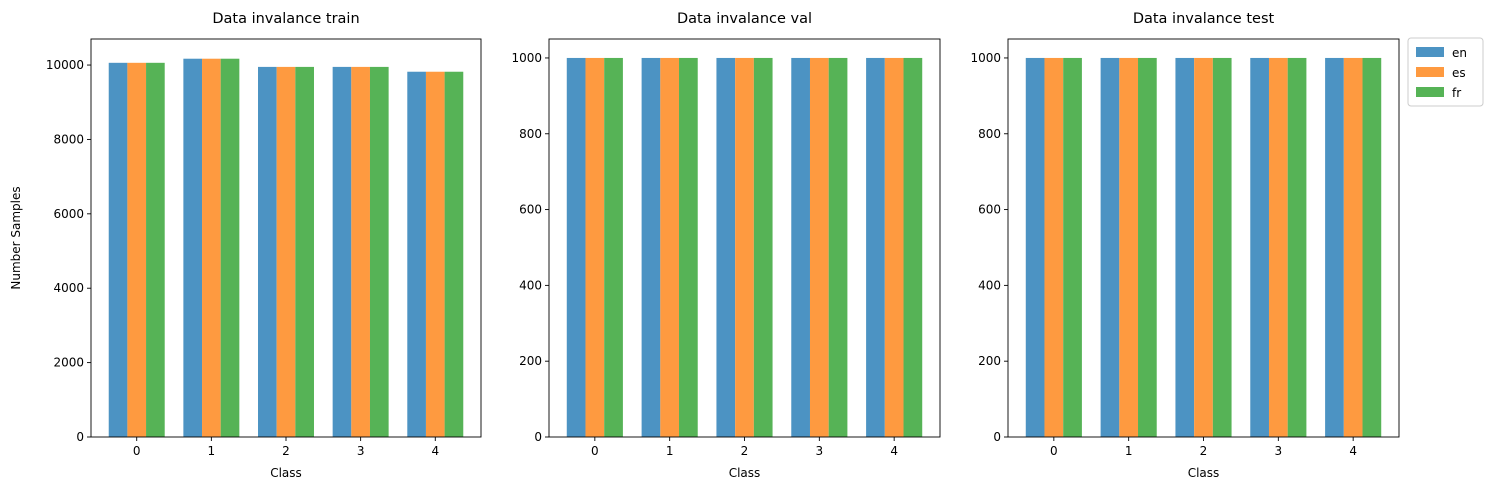 The image size is (1491, 490). I want to click on y-tick-label: 2000, so click(68, 363).